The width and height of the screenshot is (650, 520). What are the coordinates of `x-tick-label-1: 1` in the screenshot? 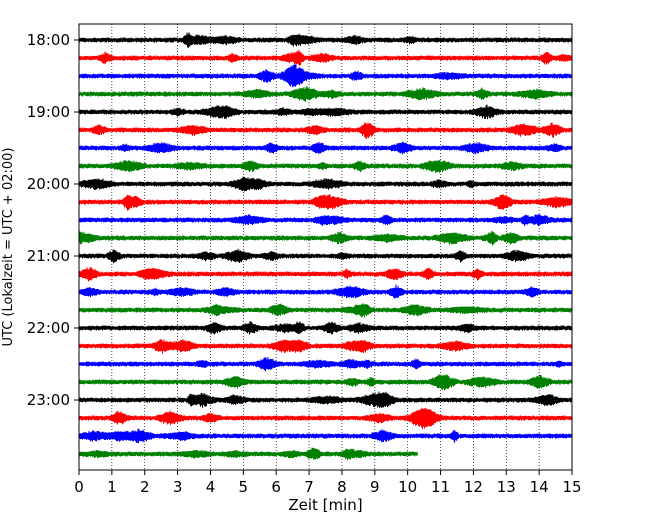 It's located at (112, 487).